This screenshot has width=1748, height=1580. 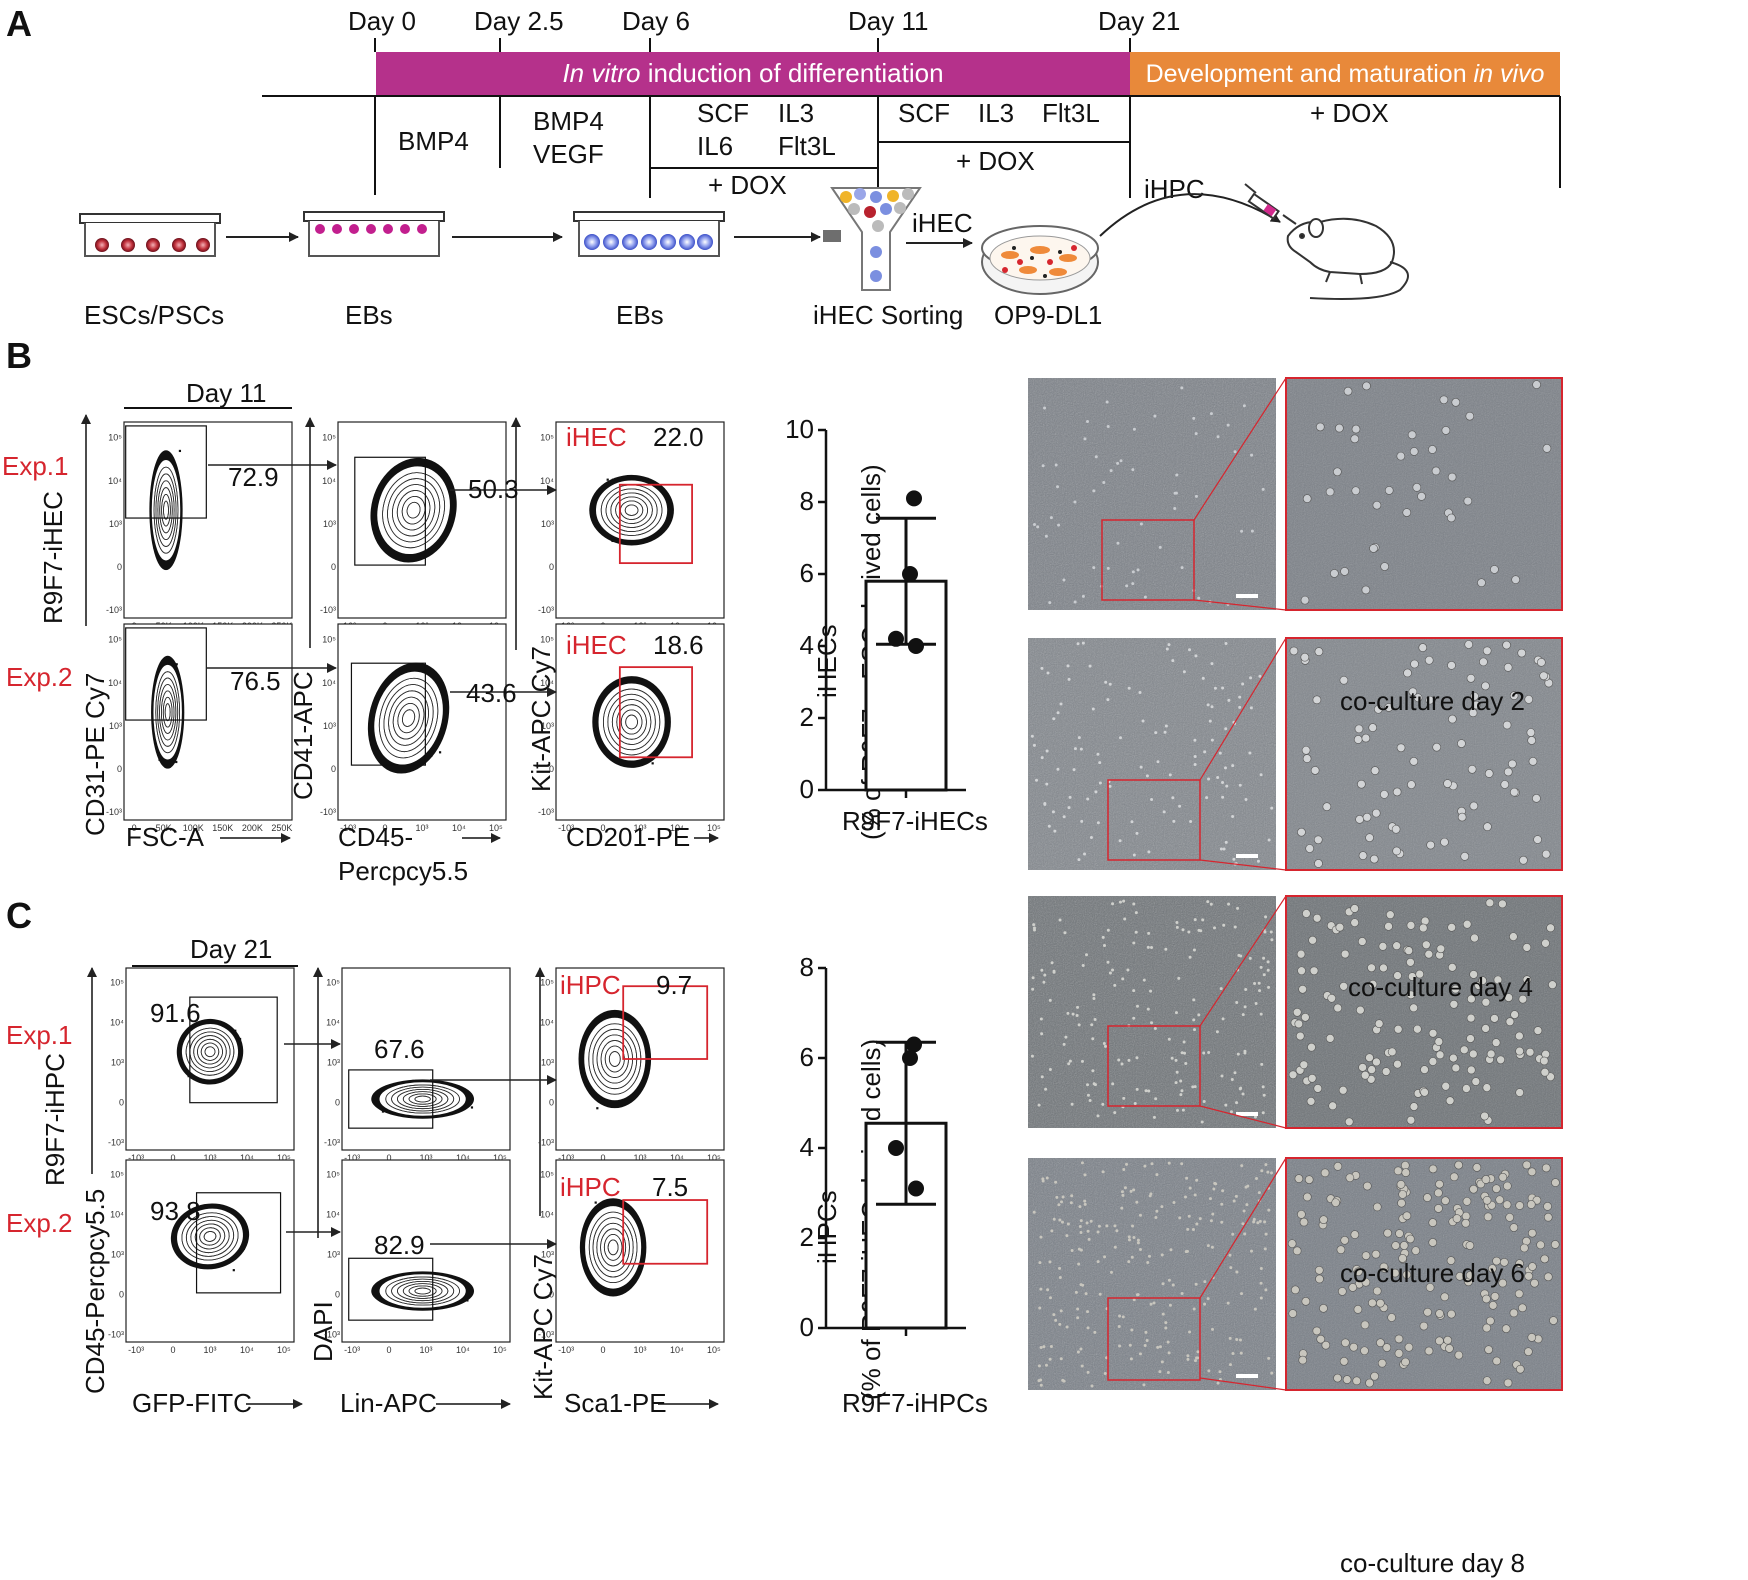 What do you see at coordinates (747, 185) in the screenshot?
I see `factor-dox-1: + DOX` at bounding box center [747, 185].